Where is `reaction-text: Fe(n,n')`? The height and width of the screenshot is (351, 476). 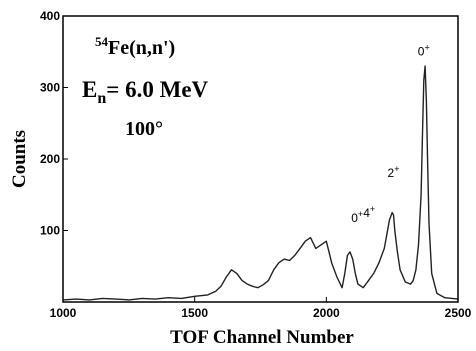
reaction-text: Fe(n,n') is located at coordinates (141, 48).